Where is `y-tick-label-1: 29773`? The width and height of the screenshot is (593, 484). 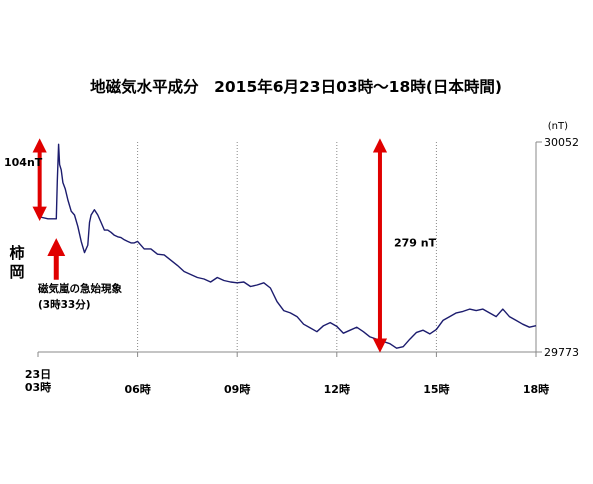
y-tick-label-1: 29773 is located at coordinates (561, 352).